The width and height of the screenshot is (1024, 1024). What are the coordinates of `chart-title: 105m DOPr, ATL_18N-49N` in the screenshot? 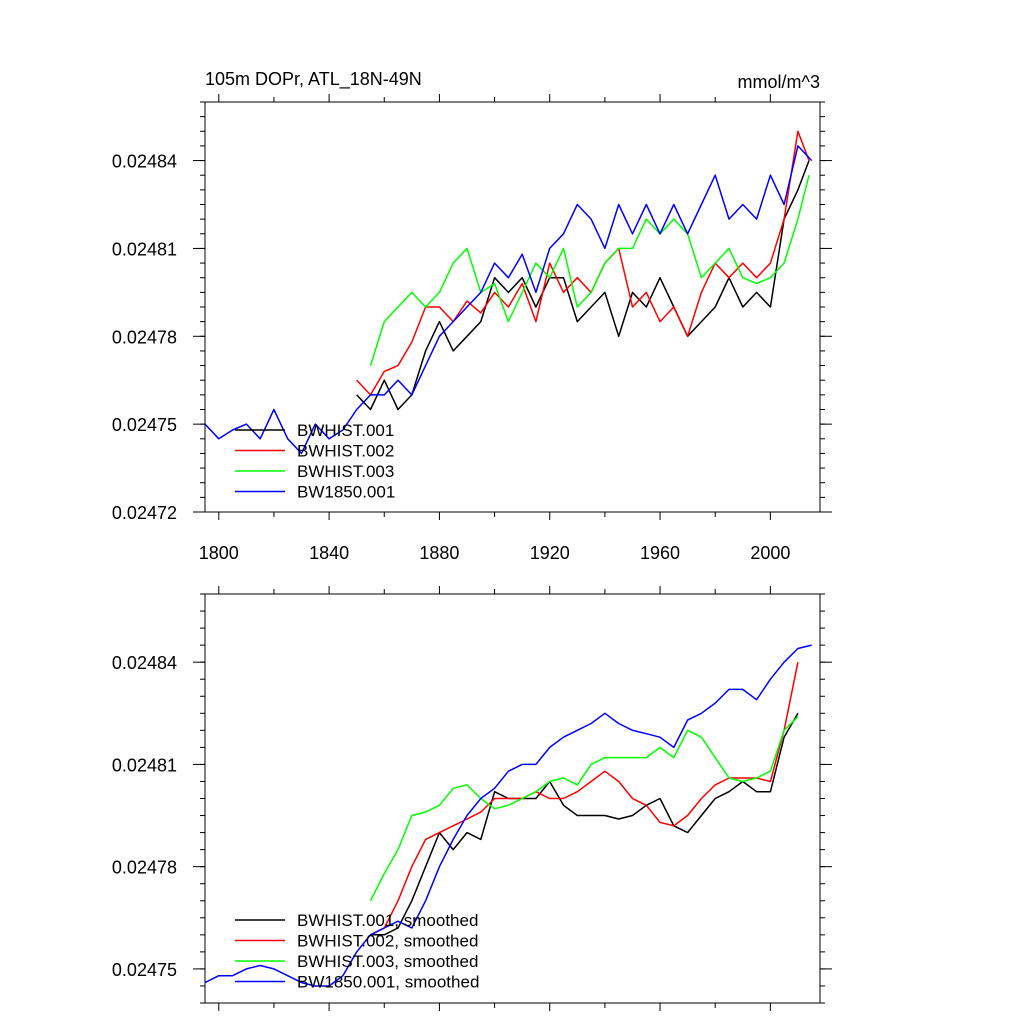 It's located at (313, 79).